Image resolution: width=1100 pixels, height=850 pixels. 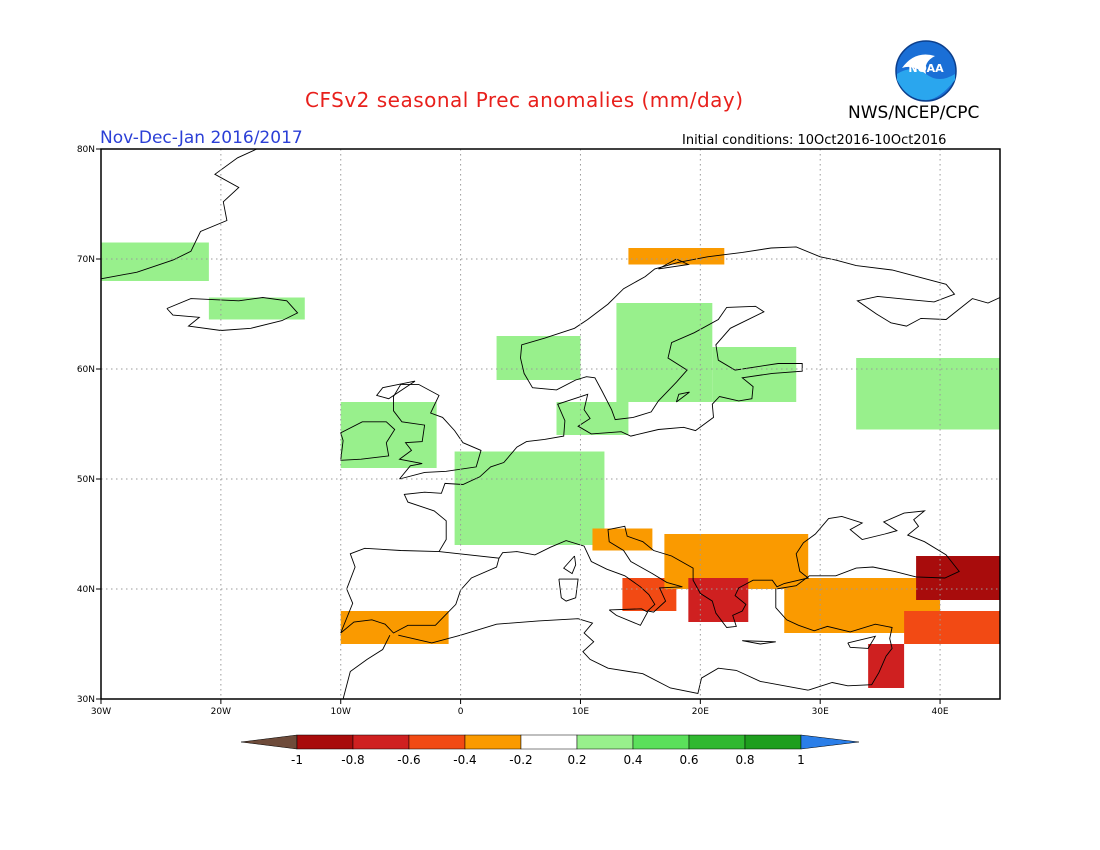 I want to click on lon-tick-label: 0, so click(x=461, y=712).